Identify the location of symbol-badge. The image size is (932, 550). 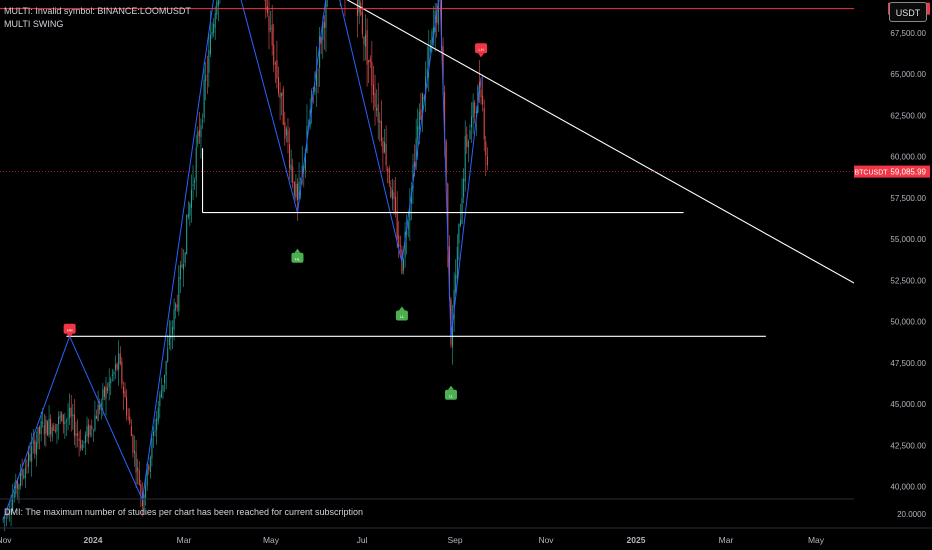
(871, 171).